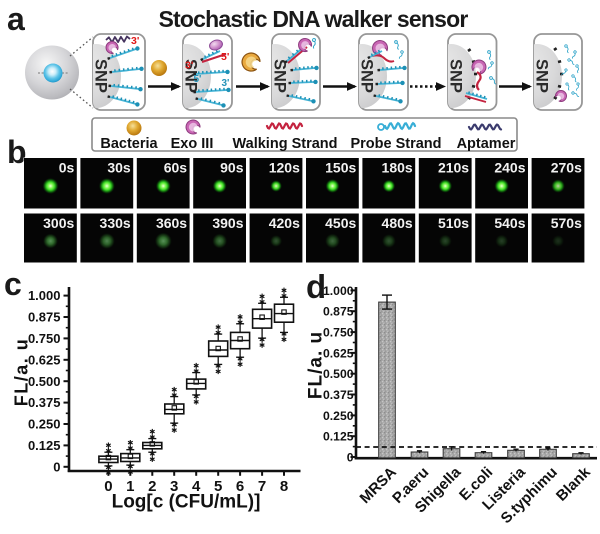 This screenshot has width=600, height=534. What do you see at coordinates (174, 486) in the screenshot?
I see `svg-text: 3` at bounding box center [174, 486].